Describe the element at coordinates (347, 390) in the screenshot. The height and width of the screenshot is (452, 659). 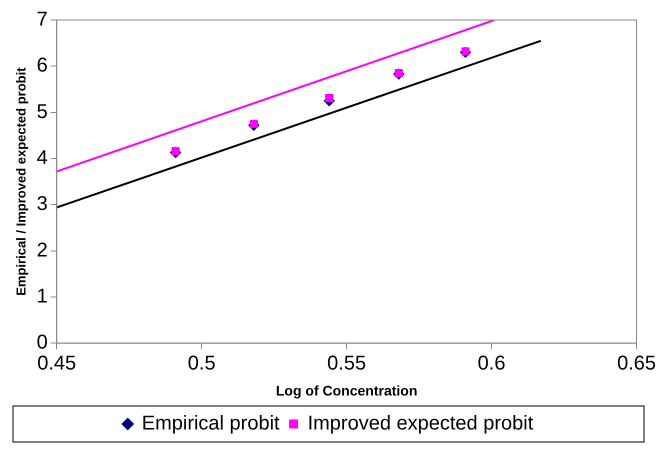
I see `x-axis-title: Log of Concentration` at that location.